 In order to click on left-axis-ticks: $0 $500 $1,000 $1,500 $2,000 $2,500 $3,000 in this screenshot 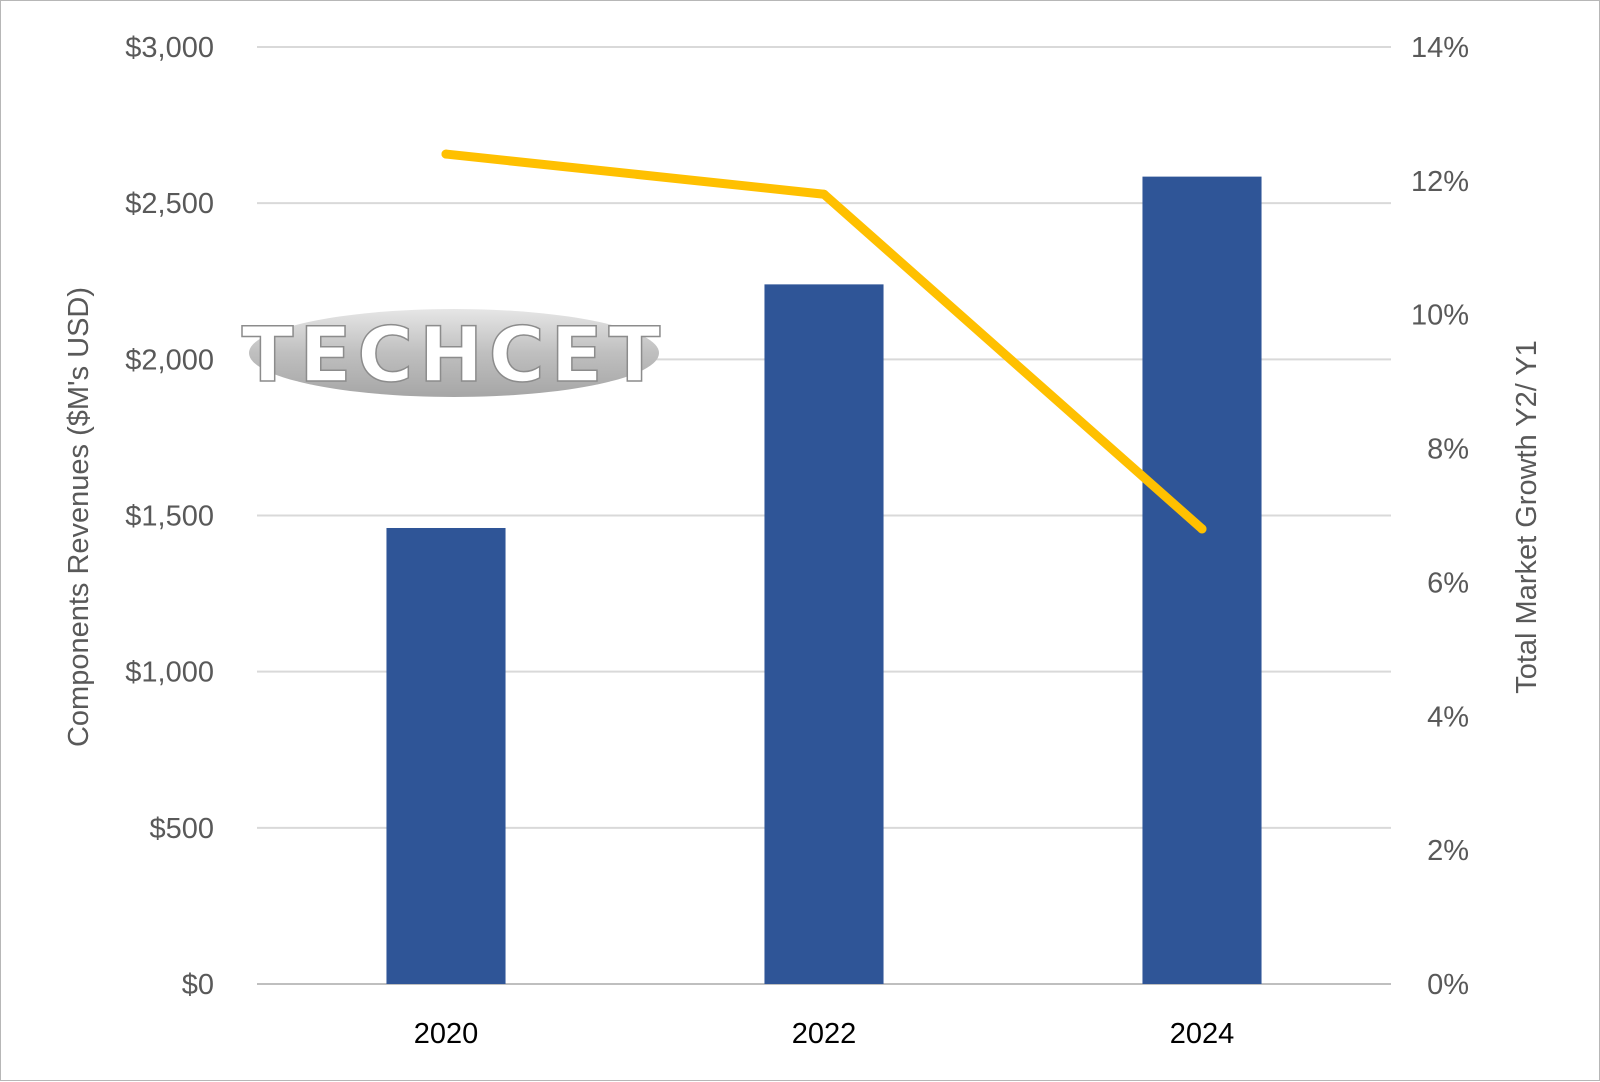, I will do `click(169, 516)`.